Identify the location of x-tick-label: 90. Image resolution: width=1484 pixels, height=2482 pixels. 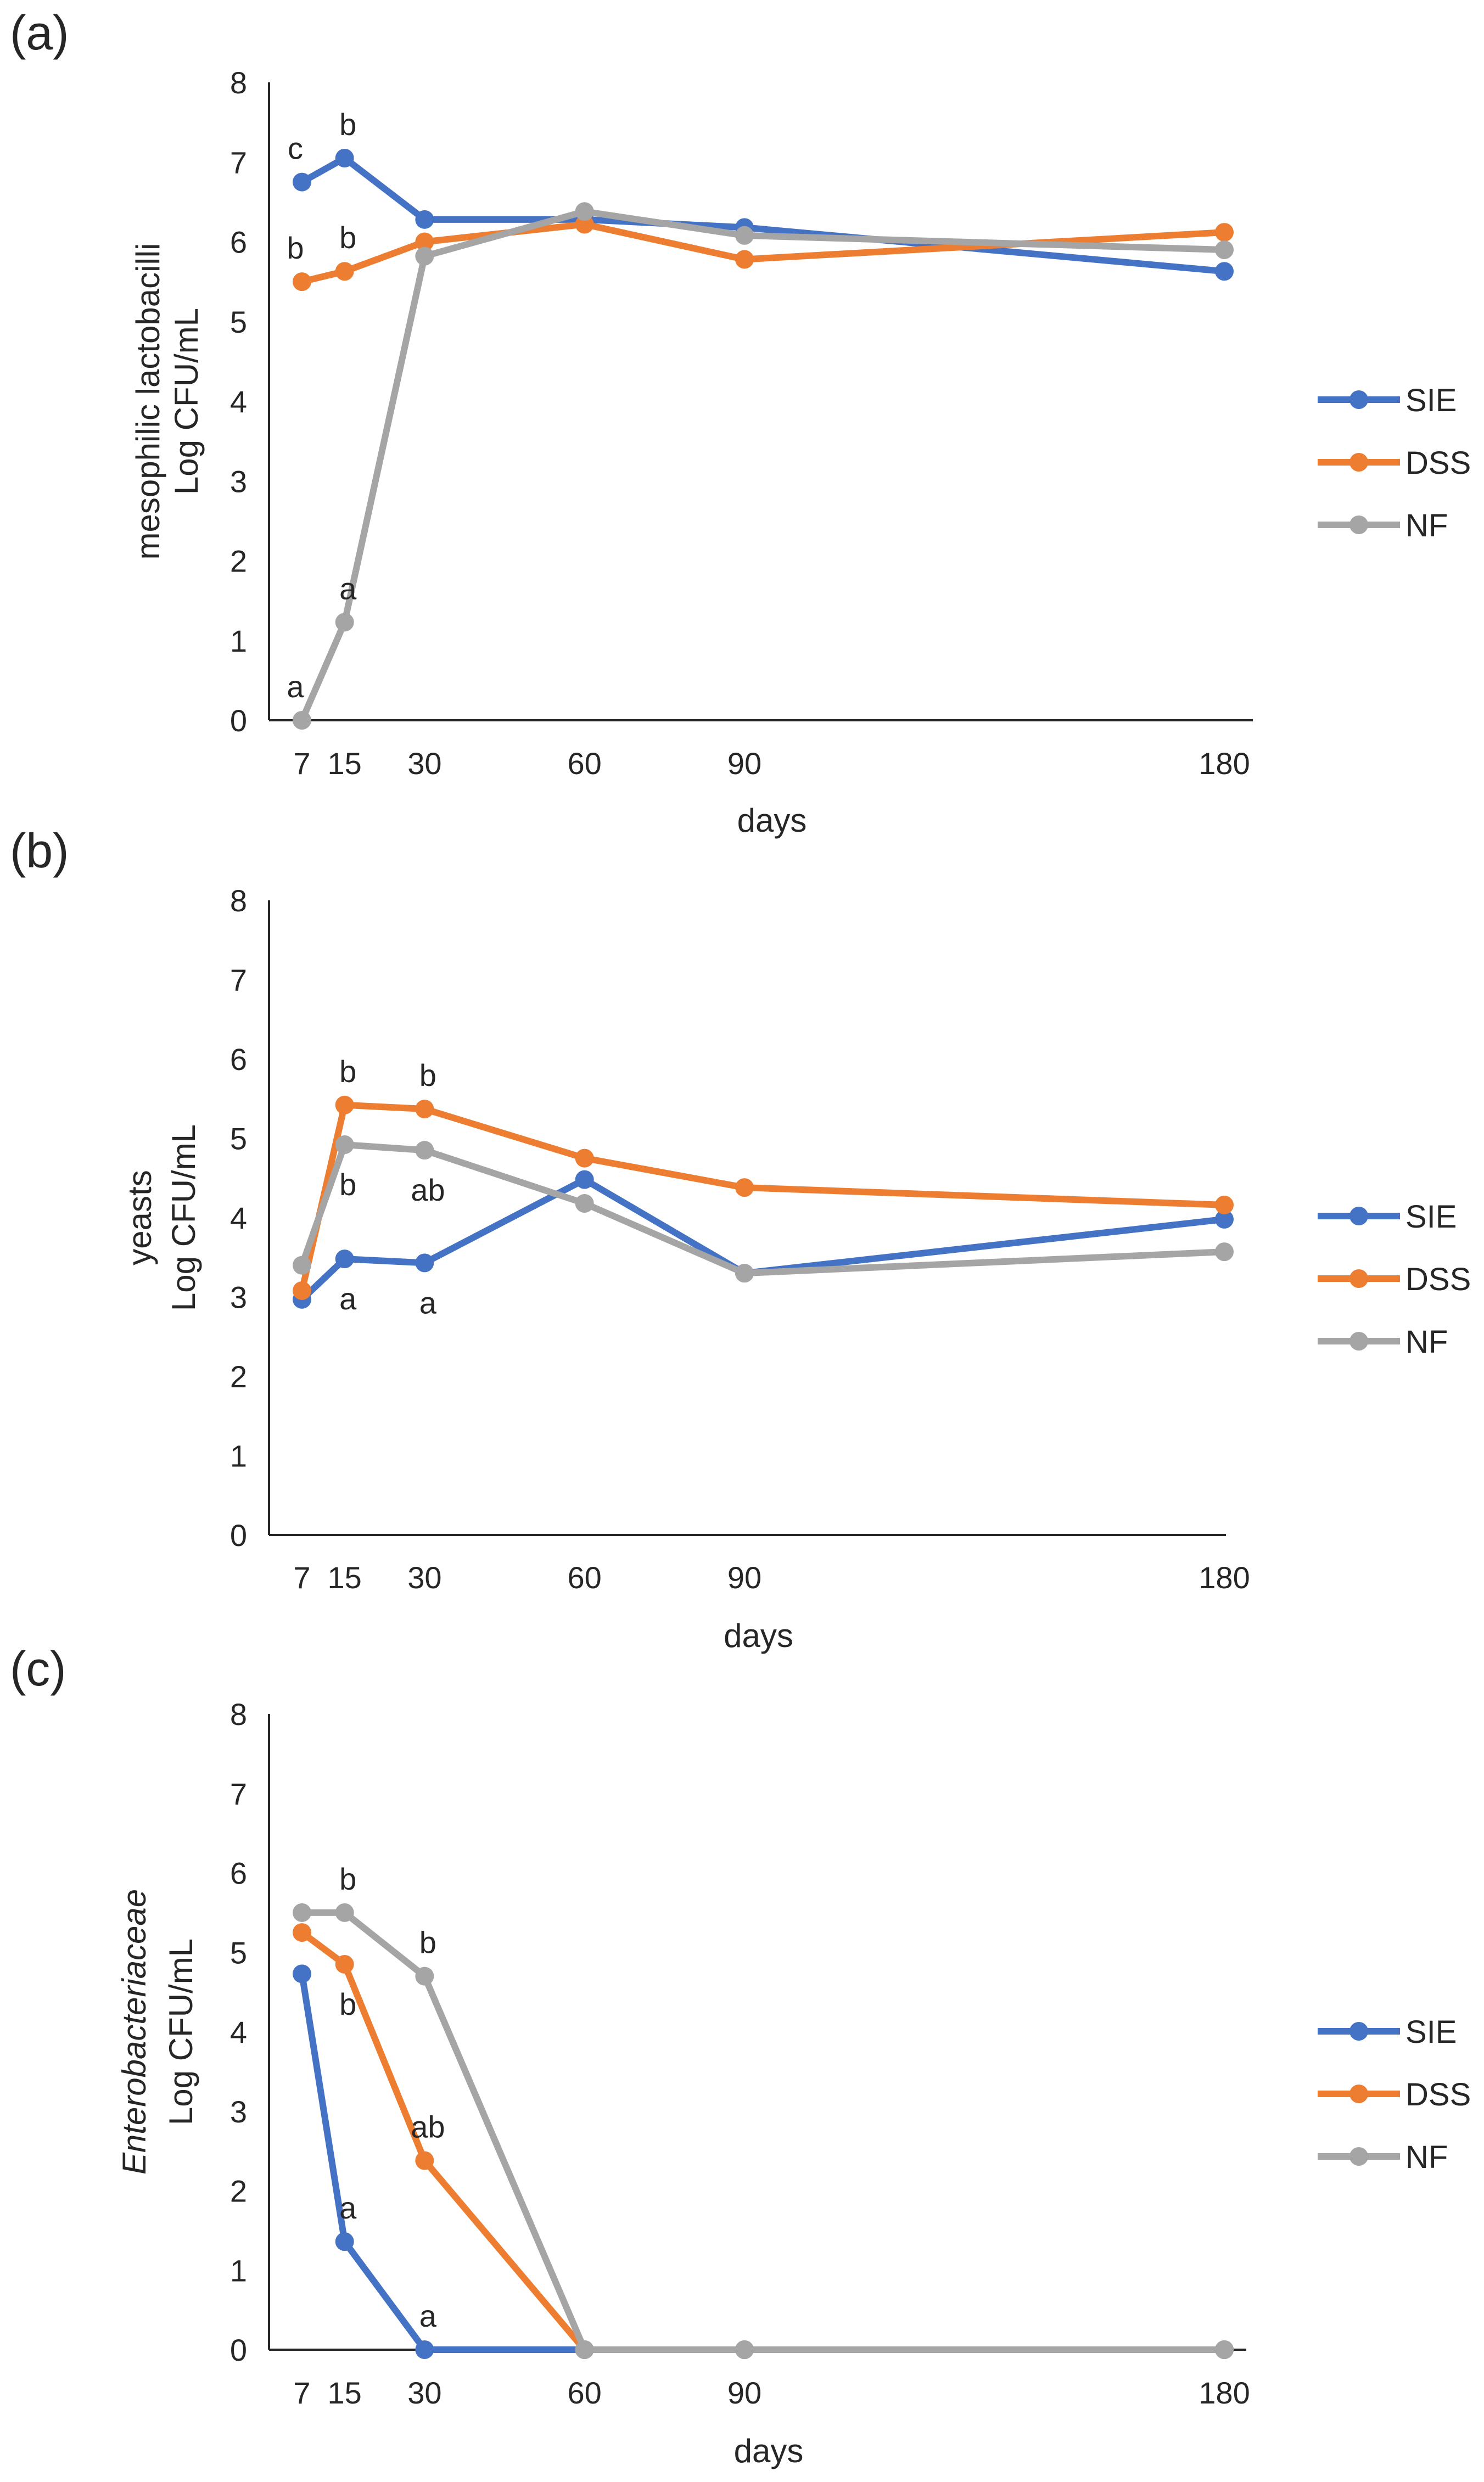
(744, 1577).